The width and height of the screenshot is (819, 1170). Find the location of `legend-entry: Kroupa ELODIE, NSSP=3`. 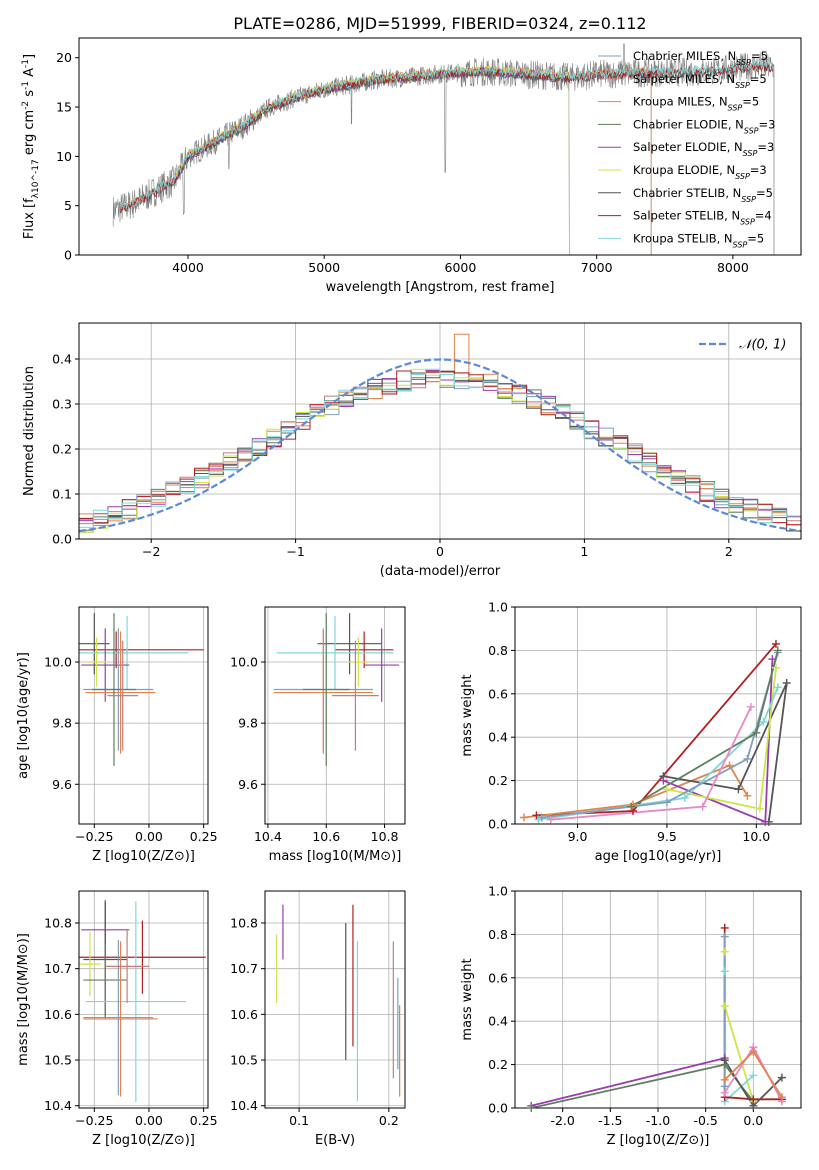

legend-entry: Kroupa ELODIE, NSSP=3 is located at coordinates (700, 172).